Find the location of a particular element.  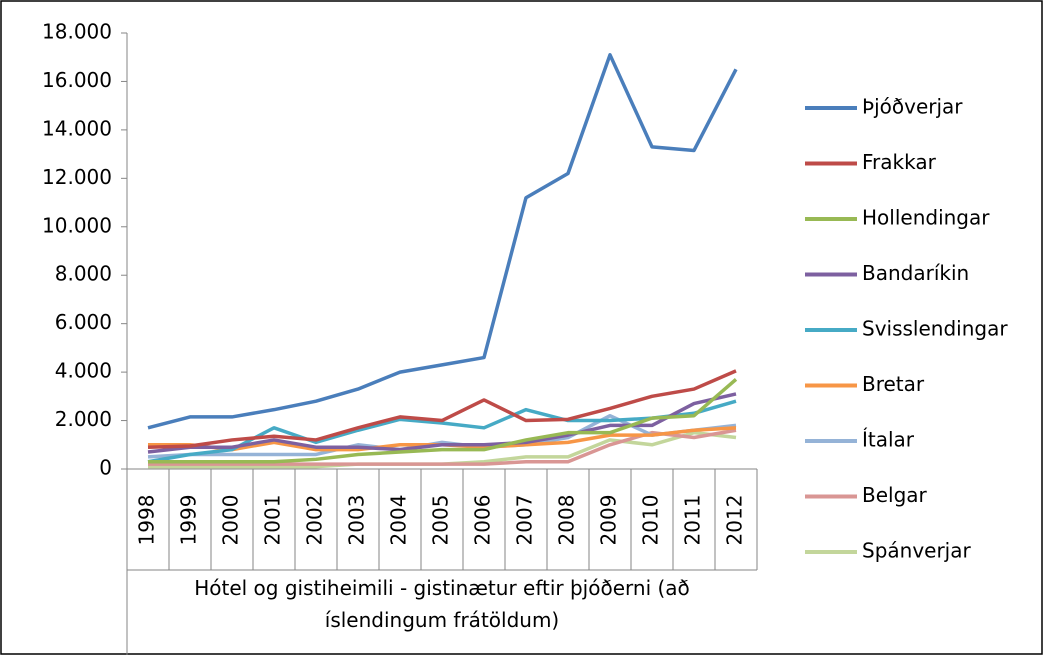

x-tick-label: 2010 is located at coordinates (651, 520).